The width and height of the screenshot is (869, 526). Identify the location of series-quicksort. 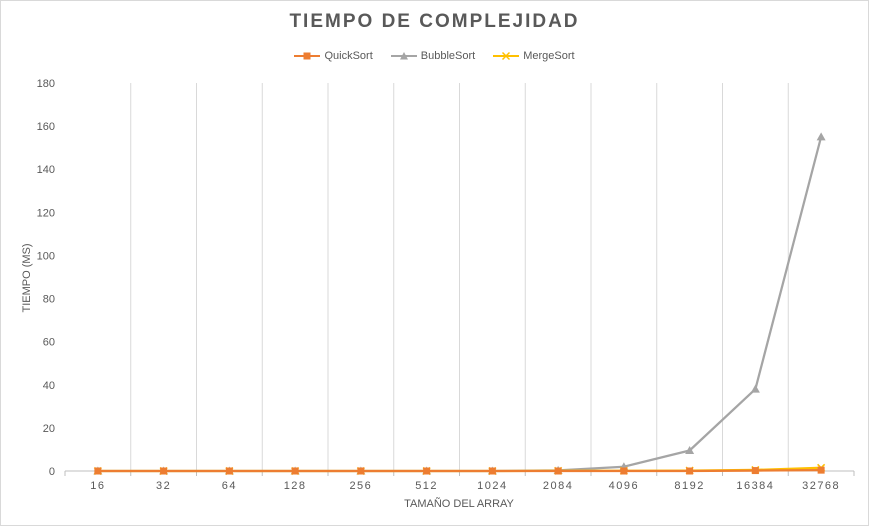
(459, 470).